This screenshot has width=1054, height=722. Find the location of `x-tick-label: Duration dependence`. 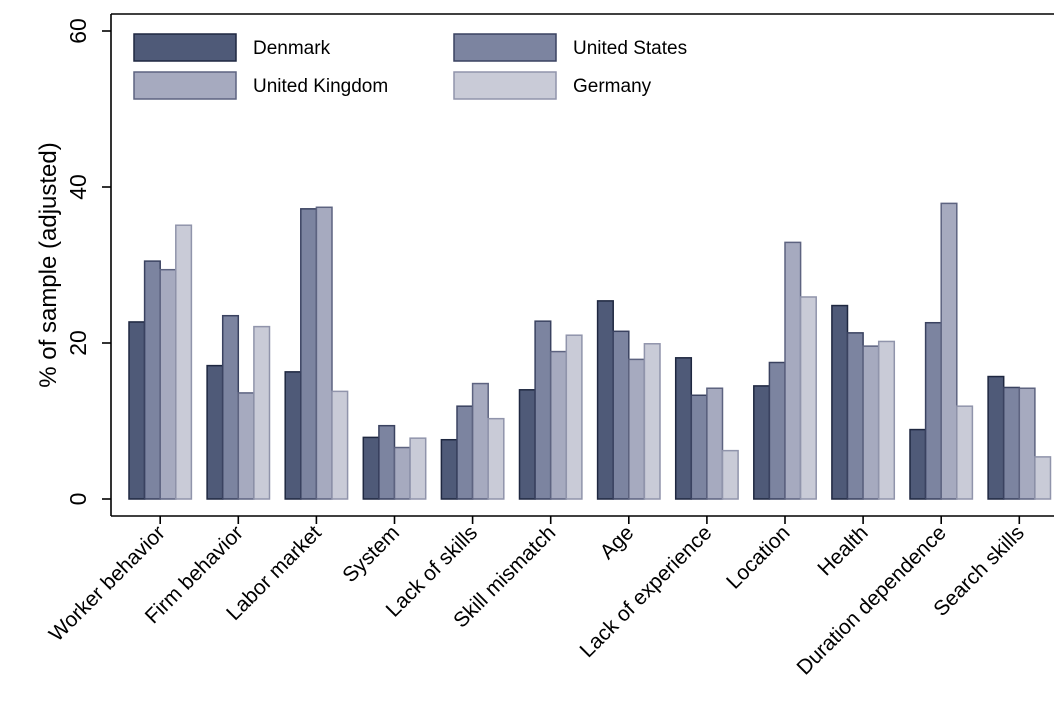

x-tick-label: Duration dependence is located at coordinates (871, 600).